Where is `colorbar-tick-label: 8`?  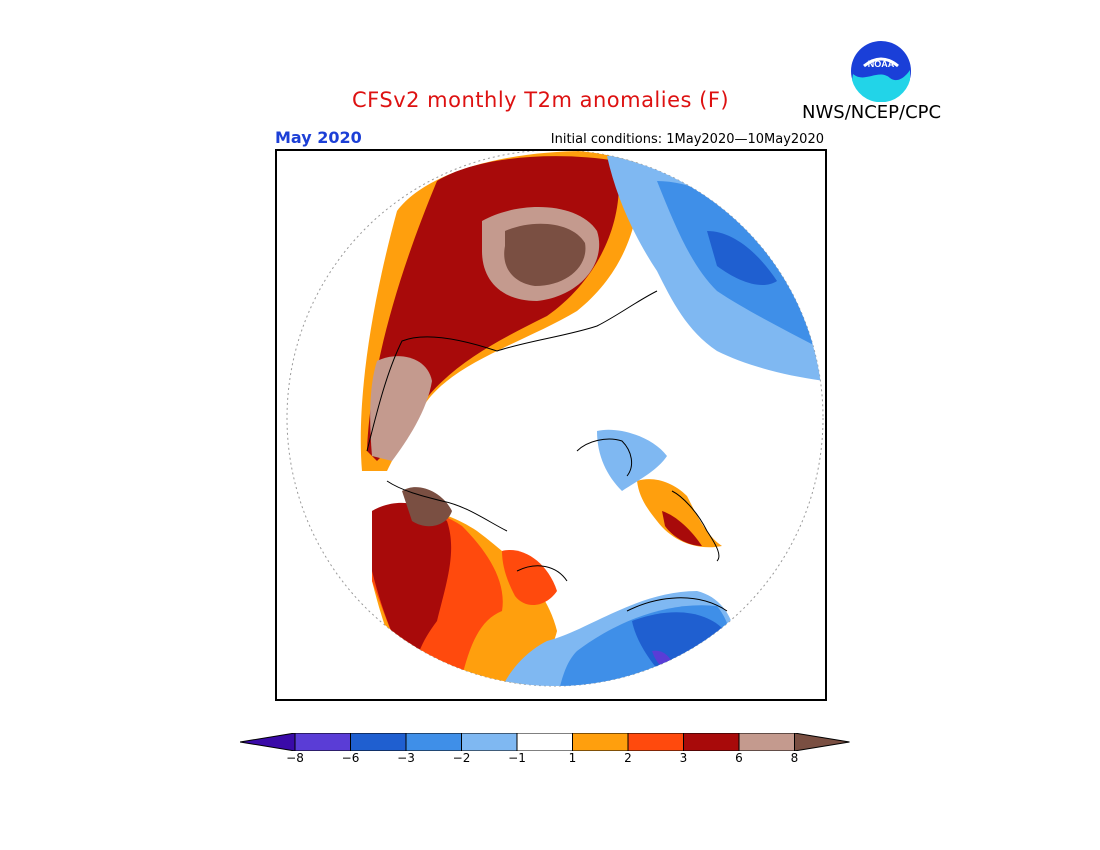
colorbar-tick-label: 8 is located at coordinates (794, 758).